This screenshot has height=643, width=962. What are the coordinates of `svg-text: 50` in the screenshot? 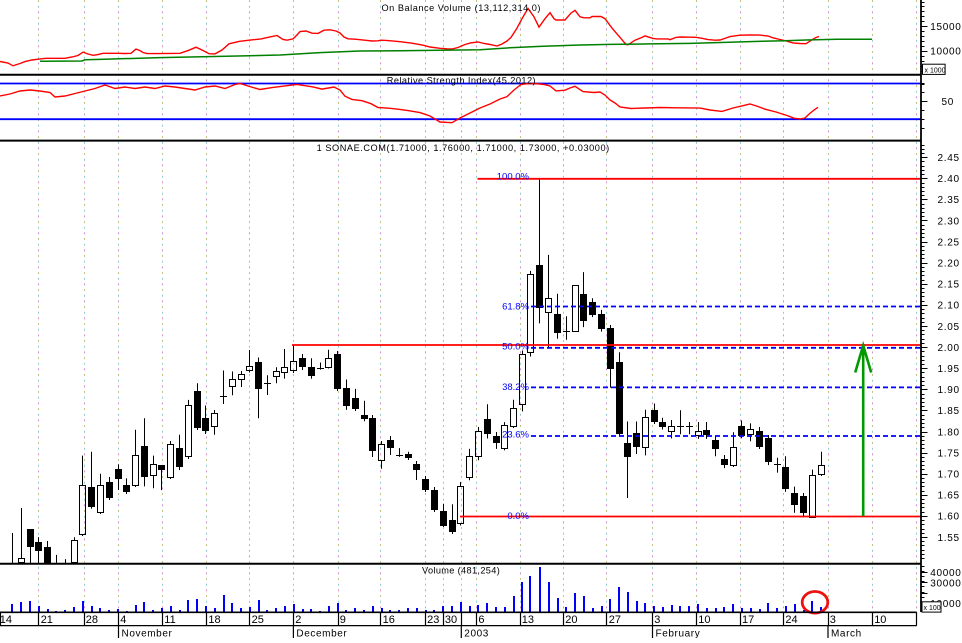 It's located at (947, 102).